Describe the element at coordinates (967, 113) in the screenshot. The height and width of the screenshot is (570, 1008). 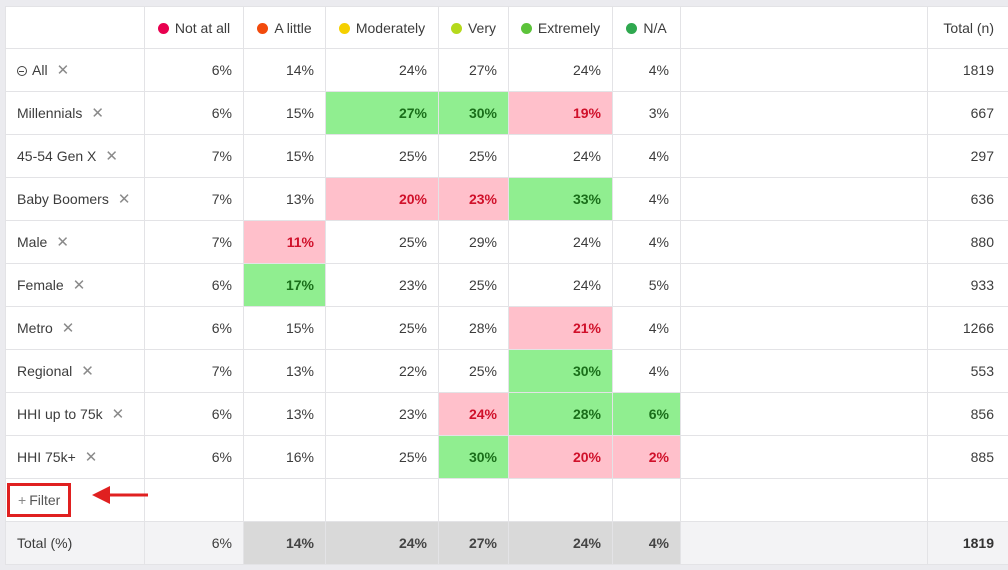
I see `row-total-cell: 667` at that location.